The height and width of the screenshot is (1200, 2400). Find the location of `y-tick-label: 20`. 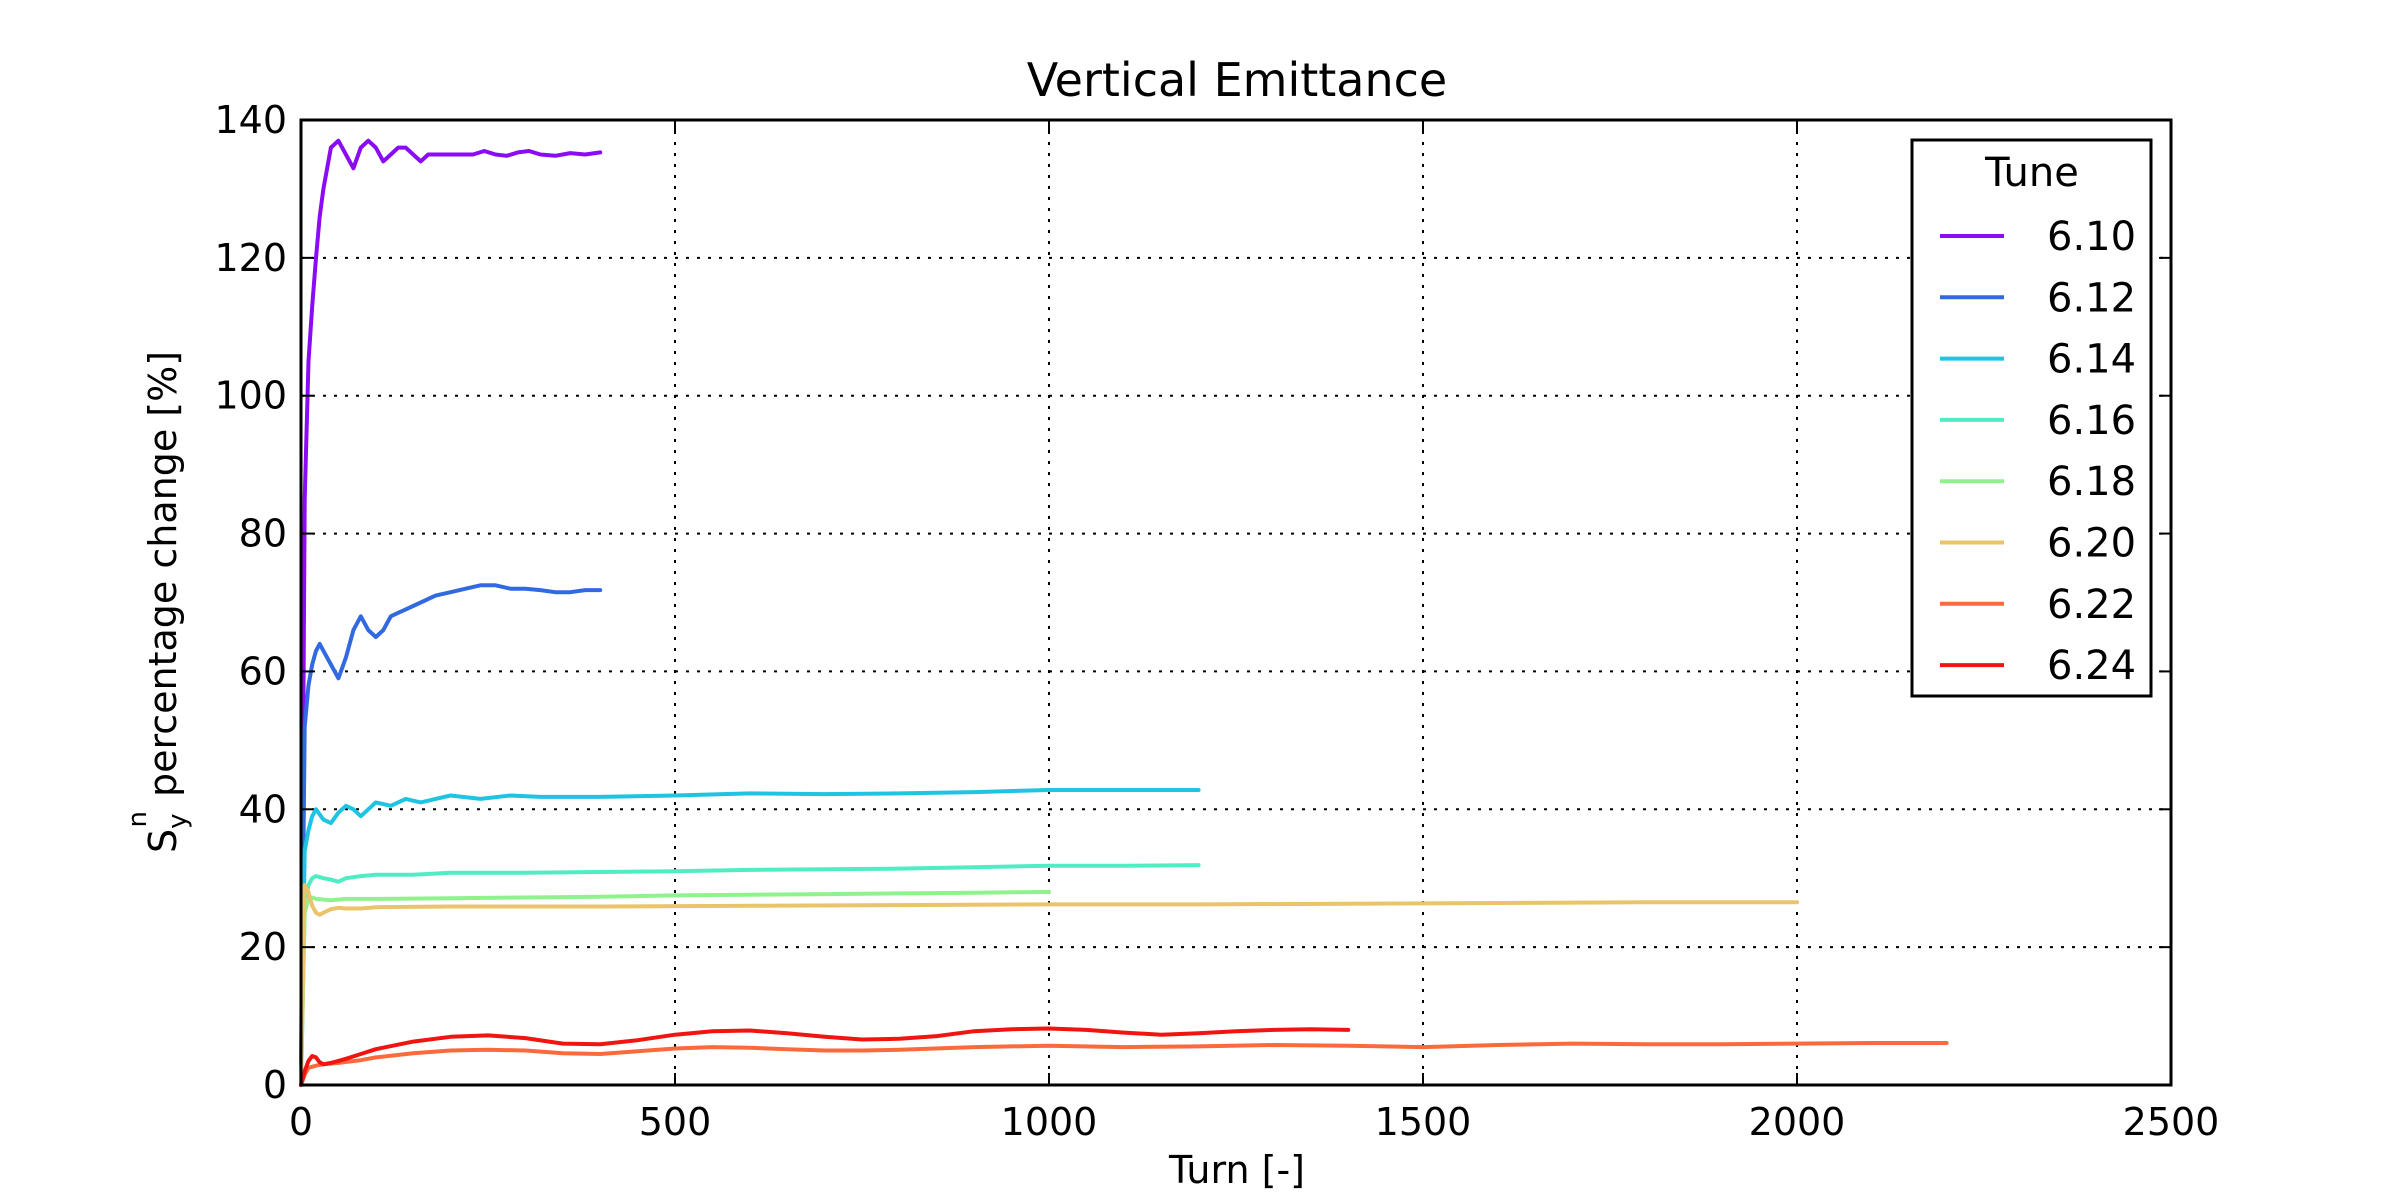

y-tick-label: 20 is located at coordinates (263, 947).